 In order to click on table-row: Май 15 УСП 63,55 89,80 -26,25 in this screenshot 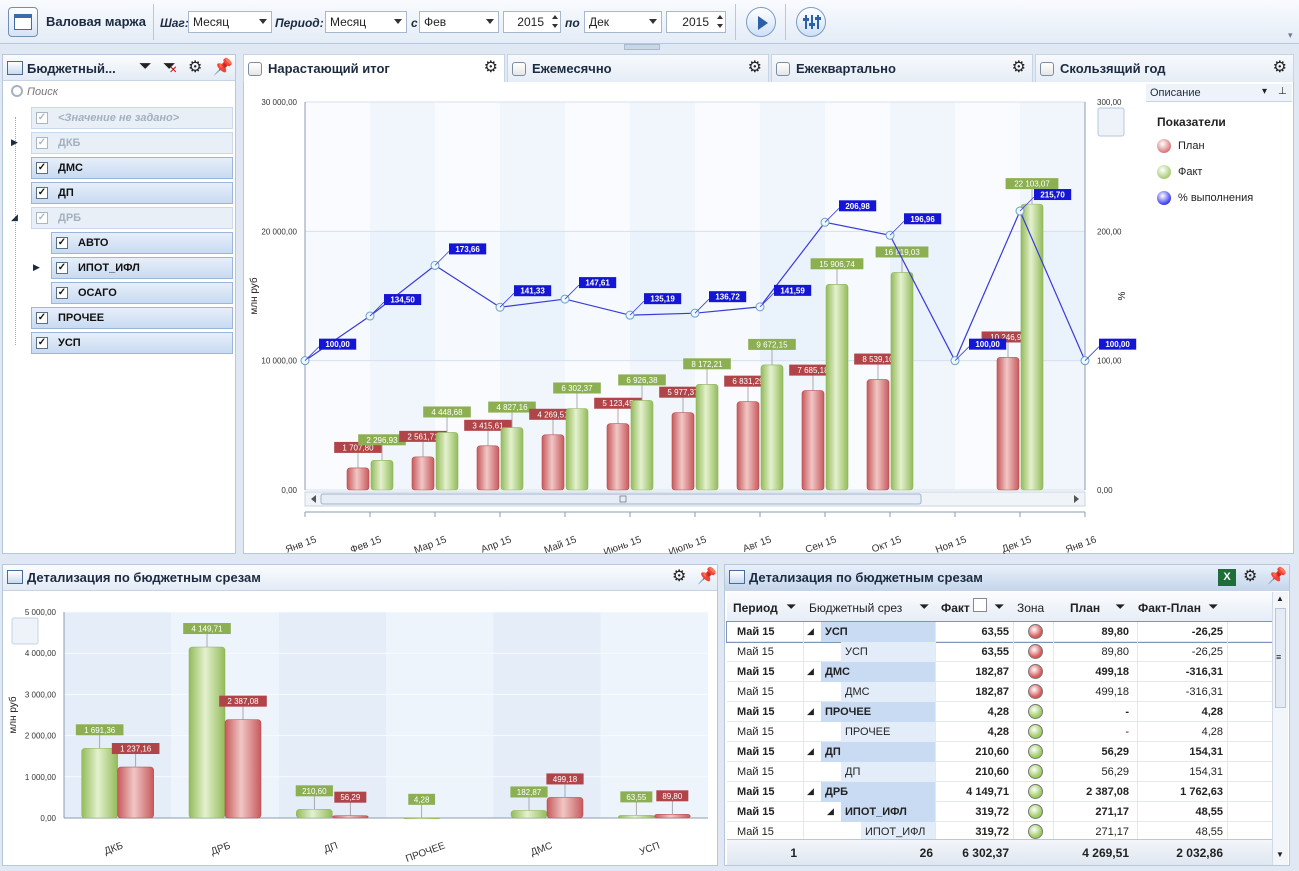, I will do `click(999, 652)`.